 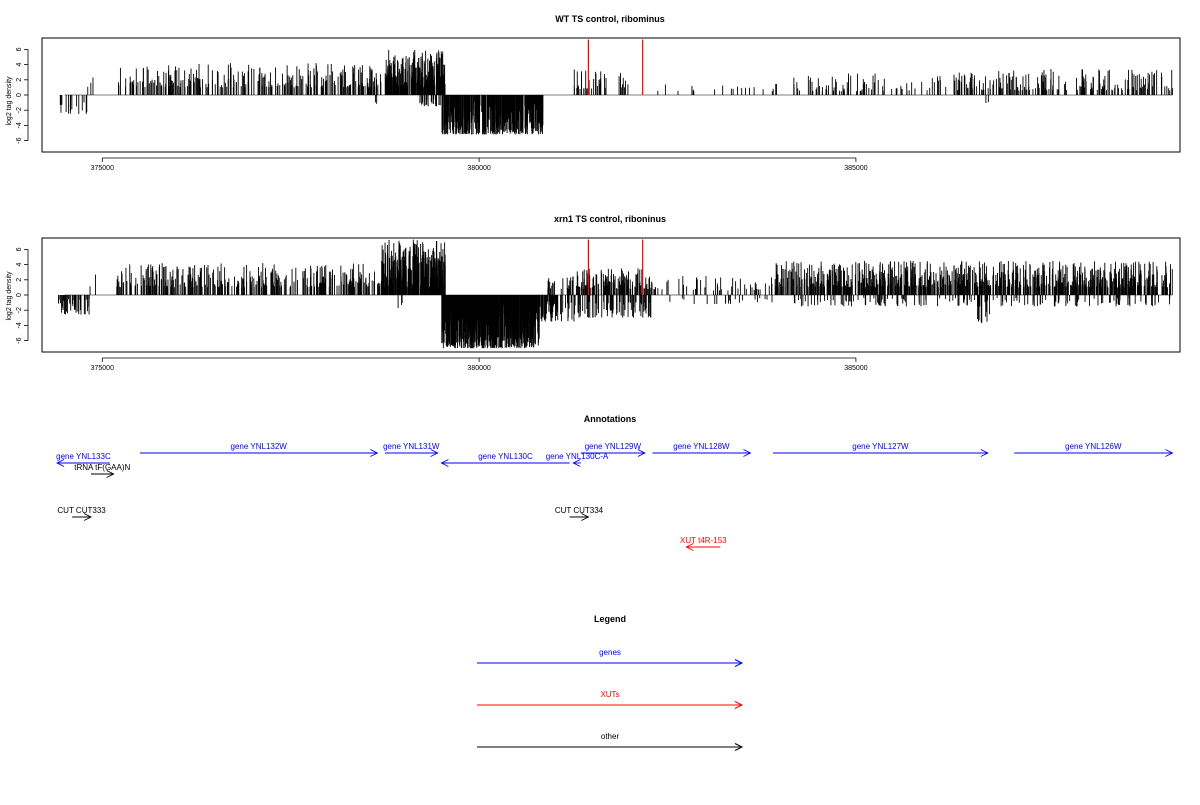 I want to click on legend: Legend genes XUTs other, so click(x=610, y=682).